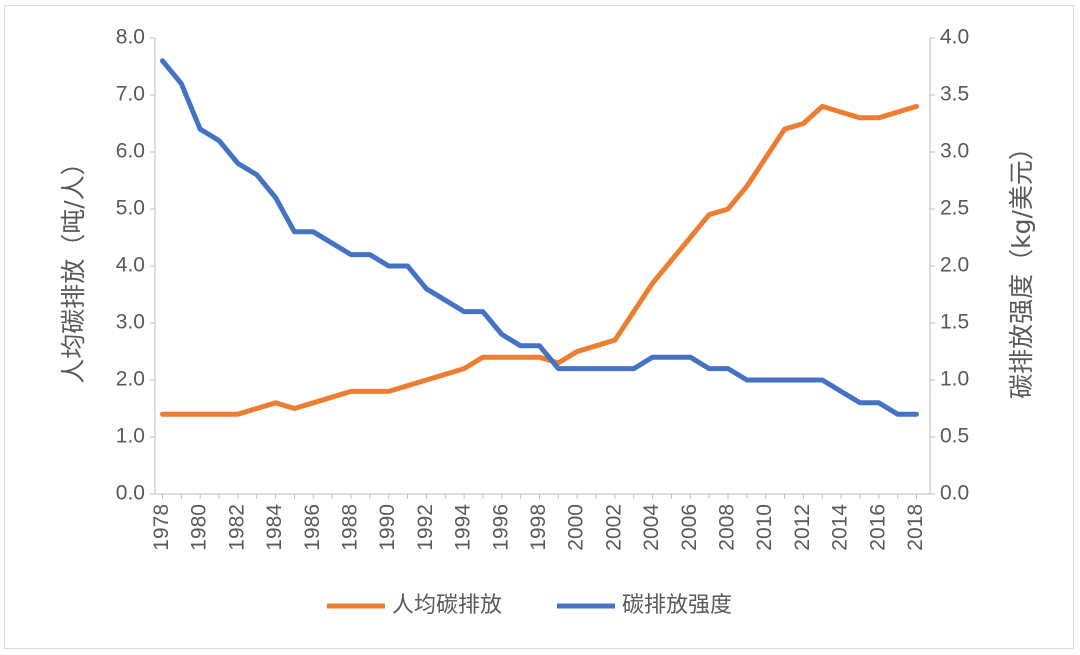 The width and height of the screenshot is (1080, 655). Describe the element at coordinates (130, 94) in the screenshot. I see `y-tick-label: 7.0` at that location.